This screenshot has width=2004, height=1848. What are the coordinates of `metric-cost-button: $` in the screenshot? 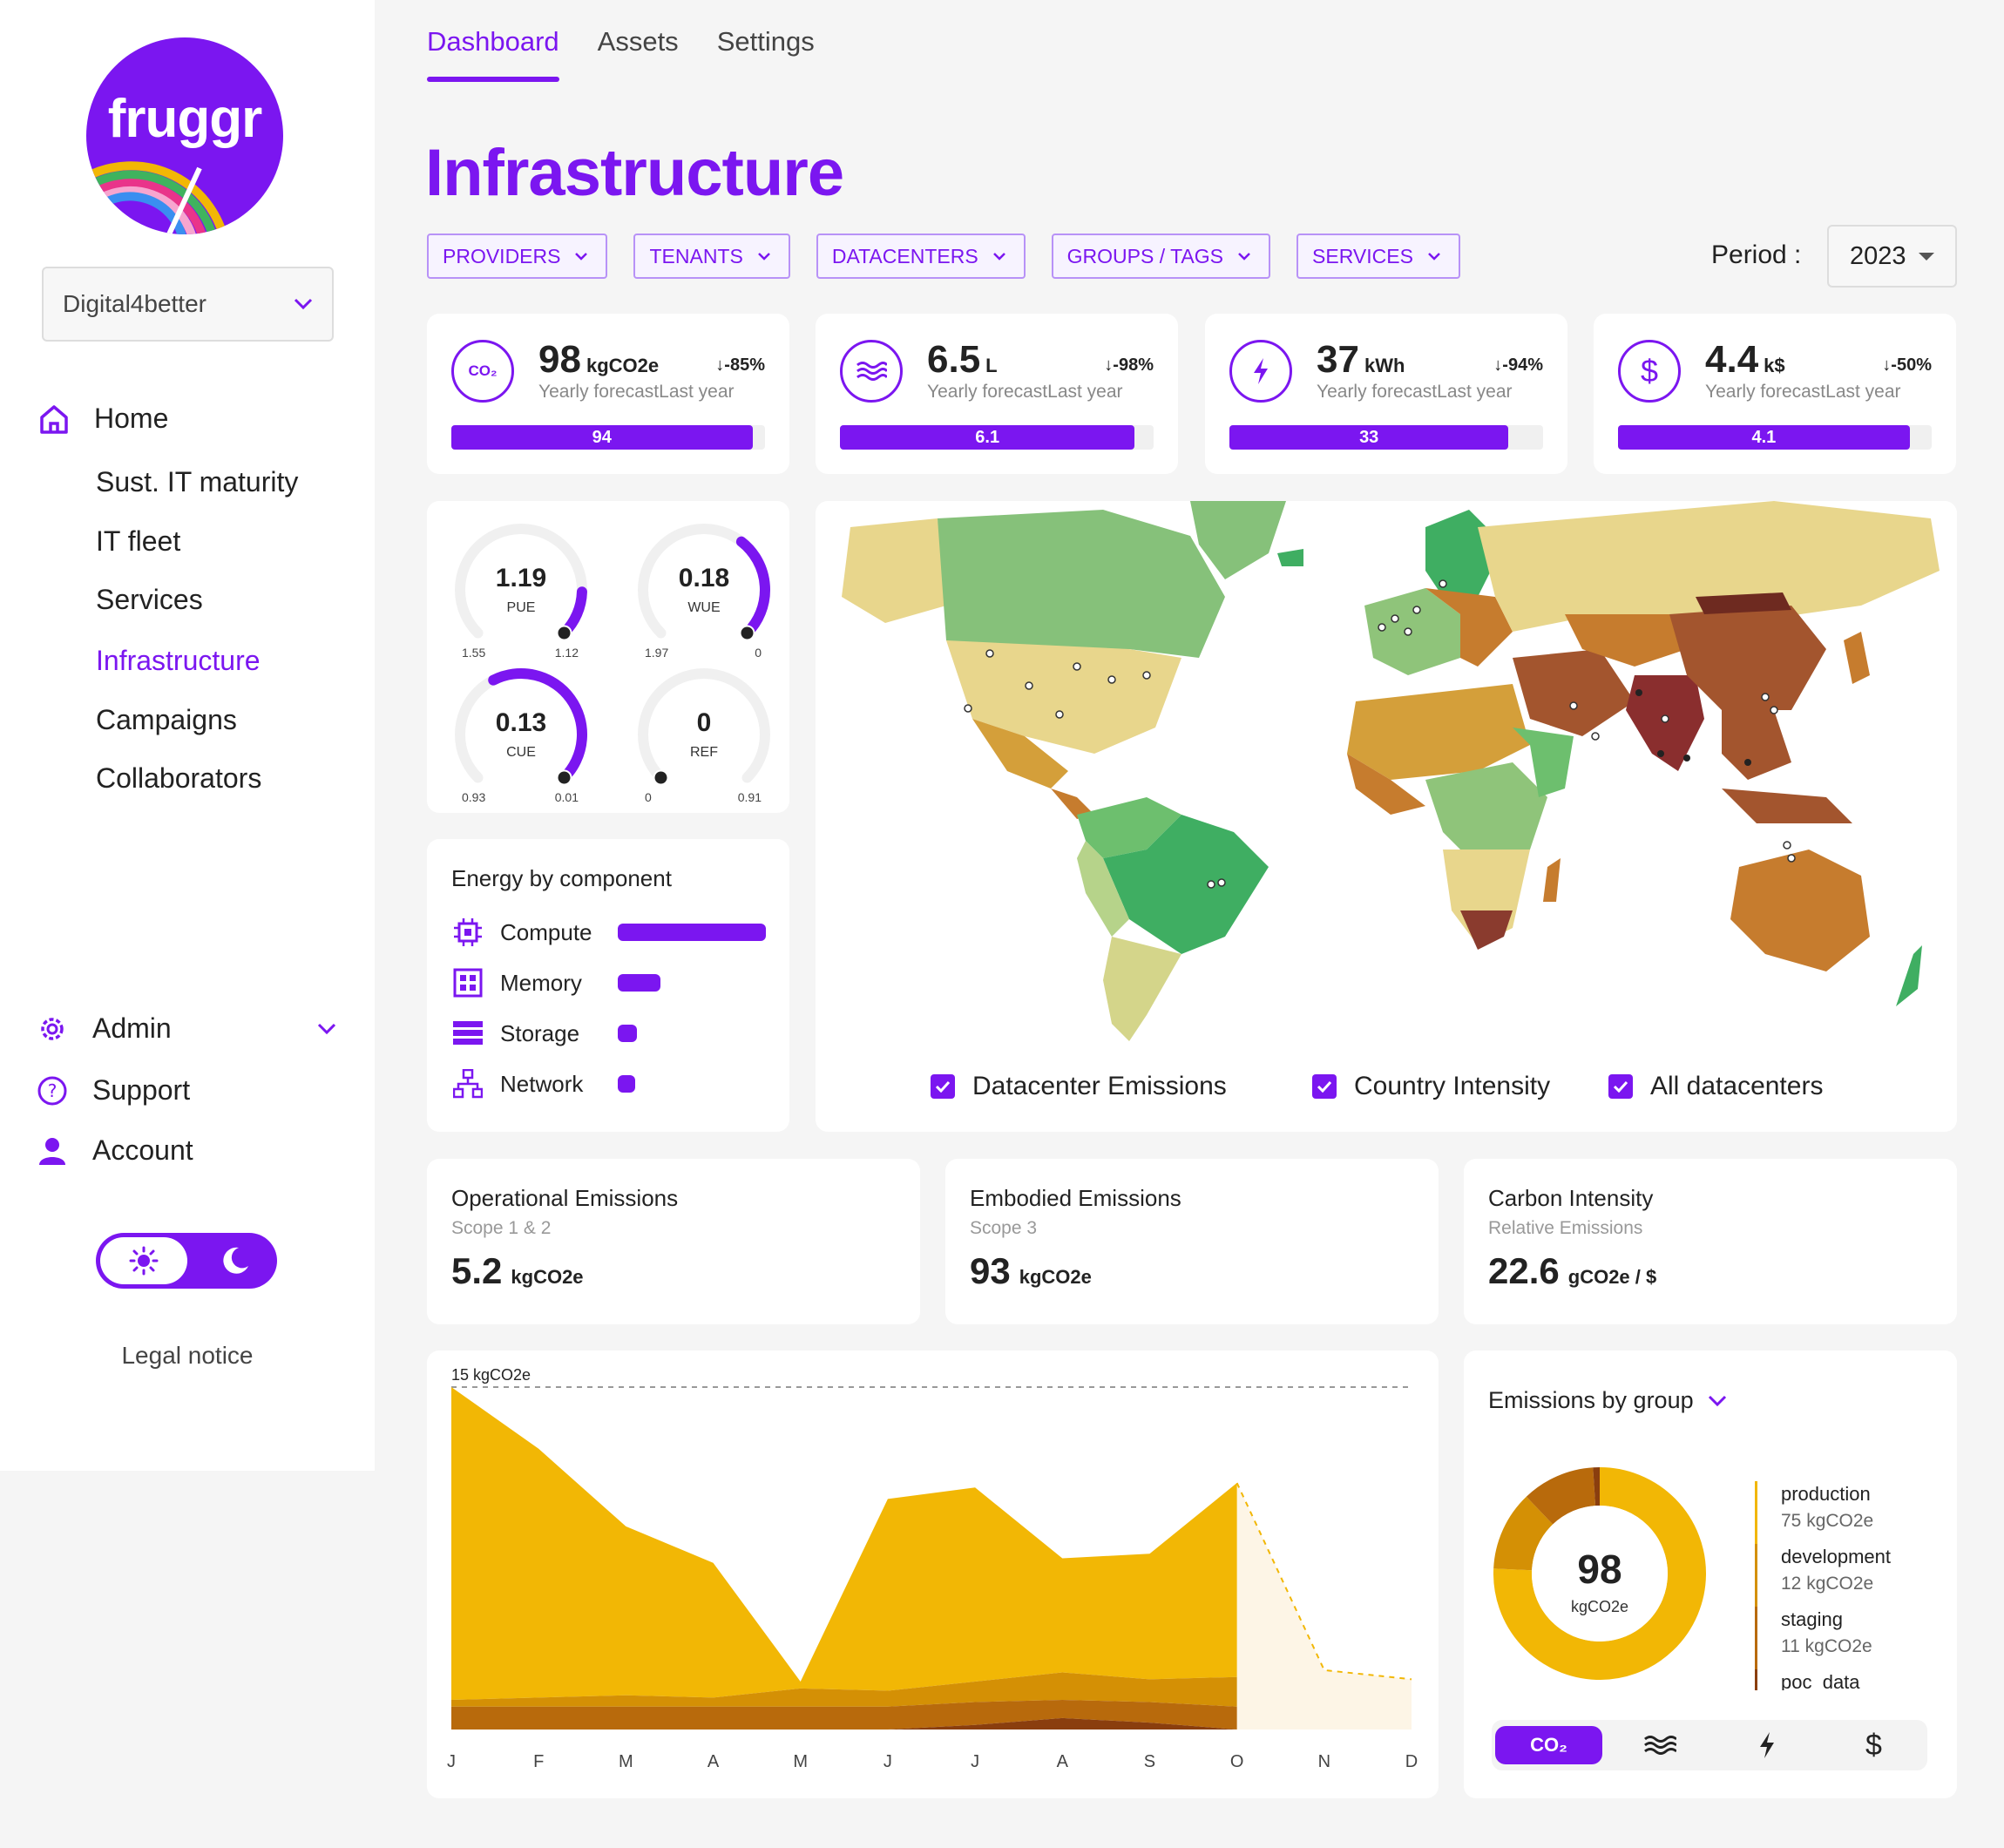 It's located at (1873, 1745).